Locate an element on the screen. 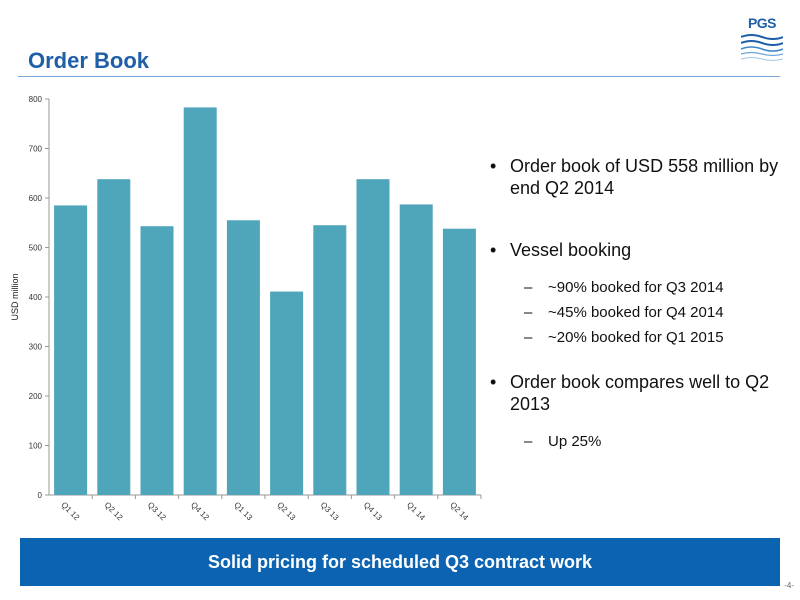 This screenshot has width=800, height=600. pgs-logo: PGS is located at coordinates (762, 40).